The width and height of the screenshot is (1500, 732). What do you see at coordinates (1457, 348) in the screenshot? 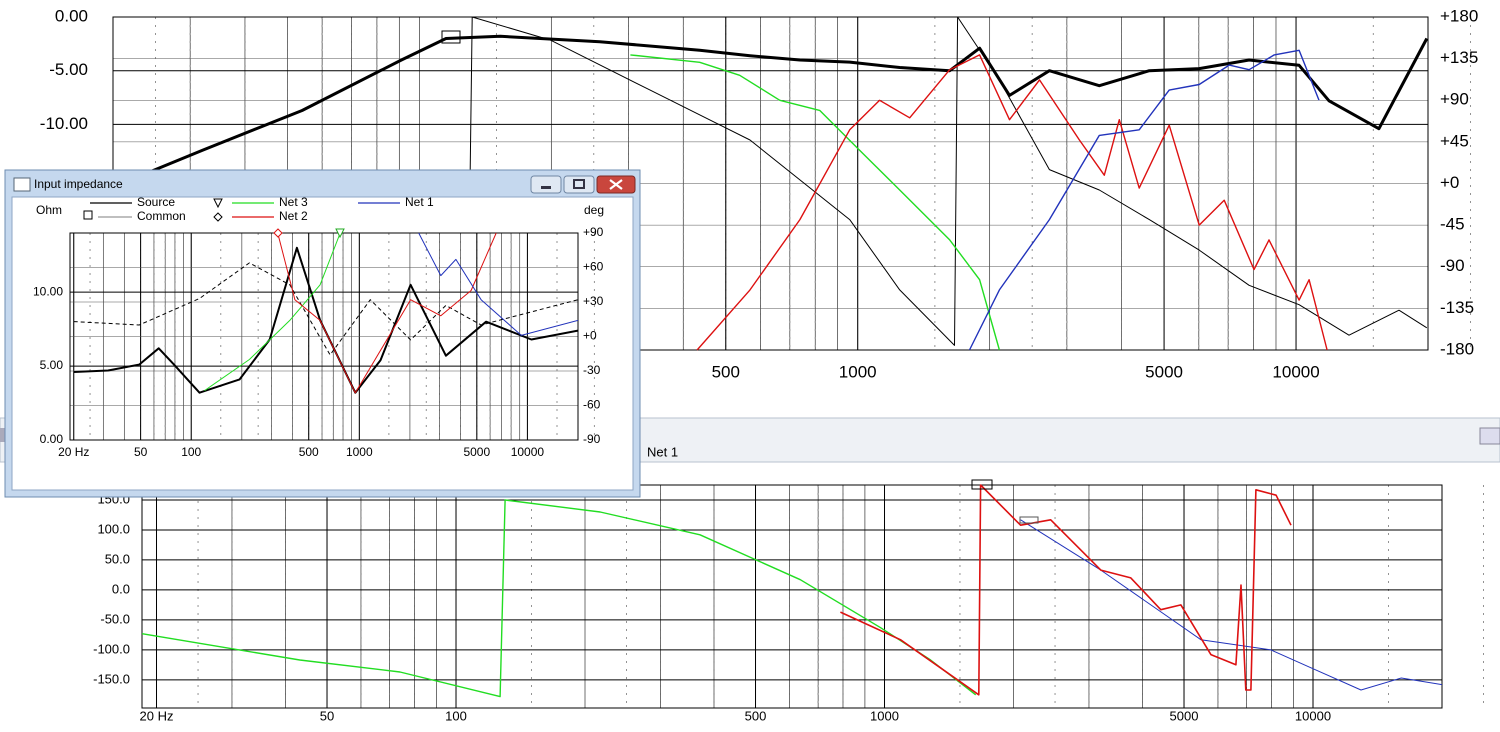
I see `y2-tick-label: -180` at bounding box center [1457, 348].